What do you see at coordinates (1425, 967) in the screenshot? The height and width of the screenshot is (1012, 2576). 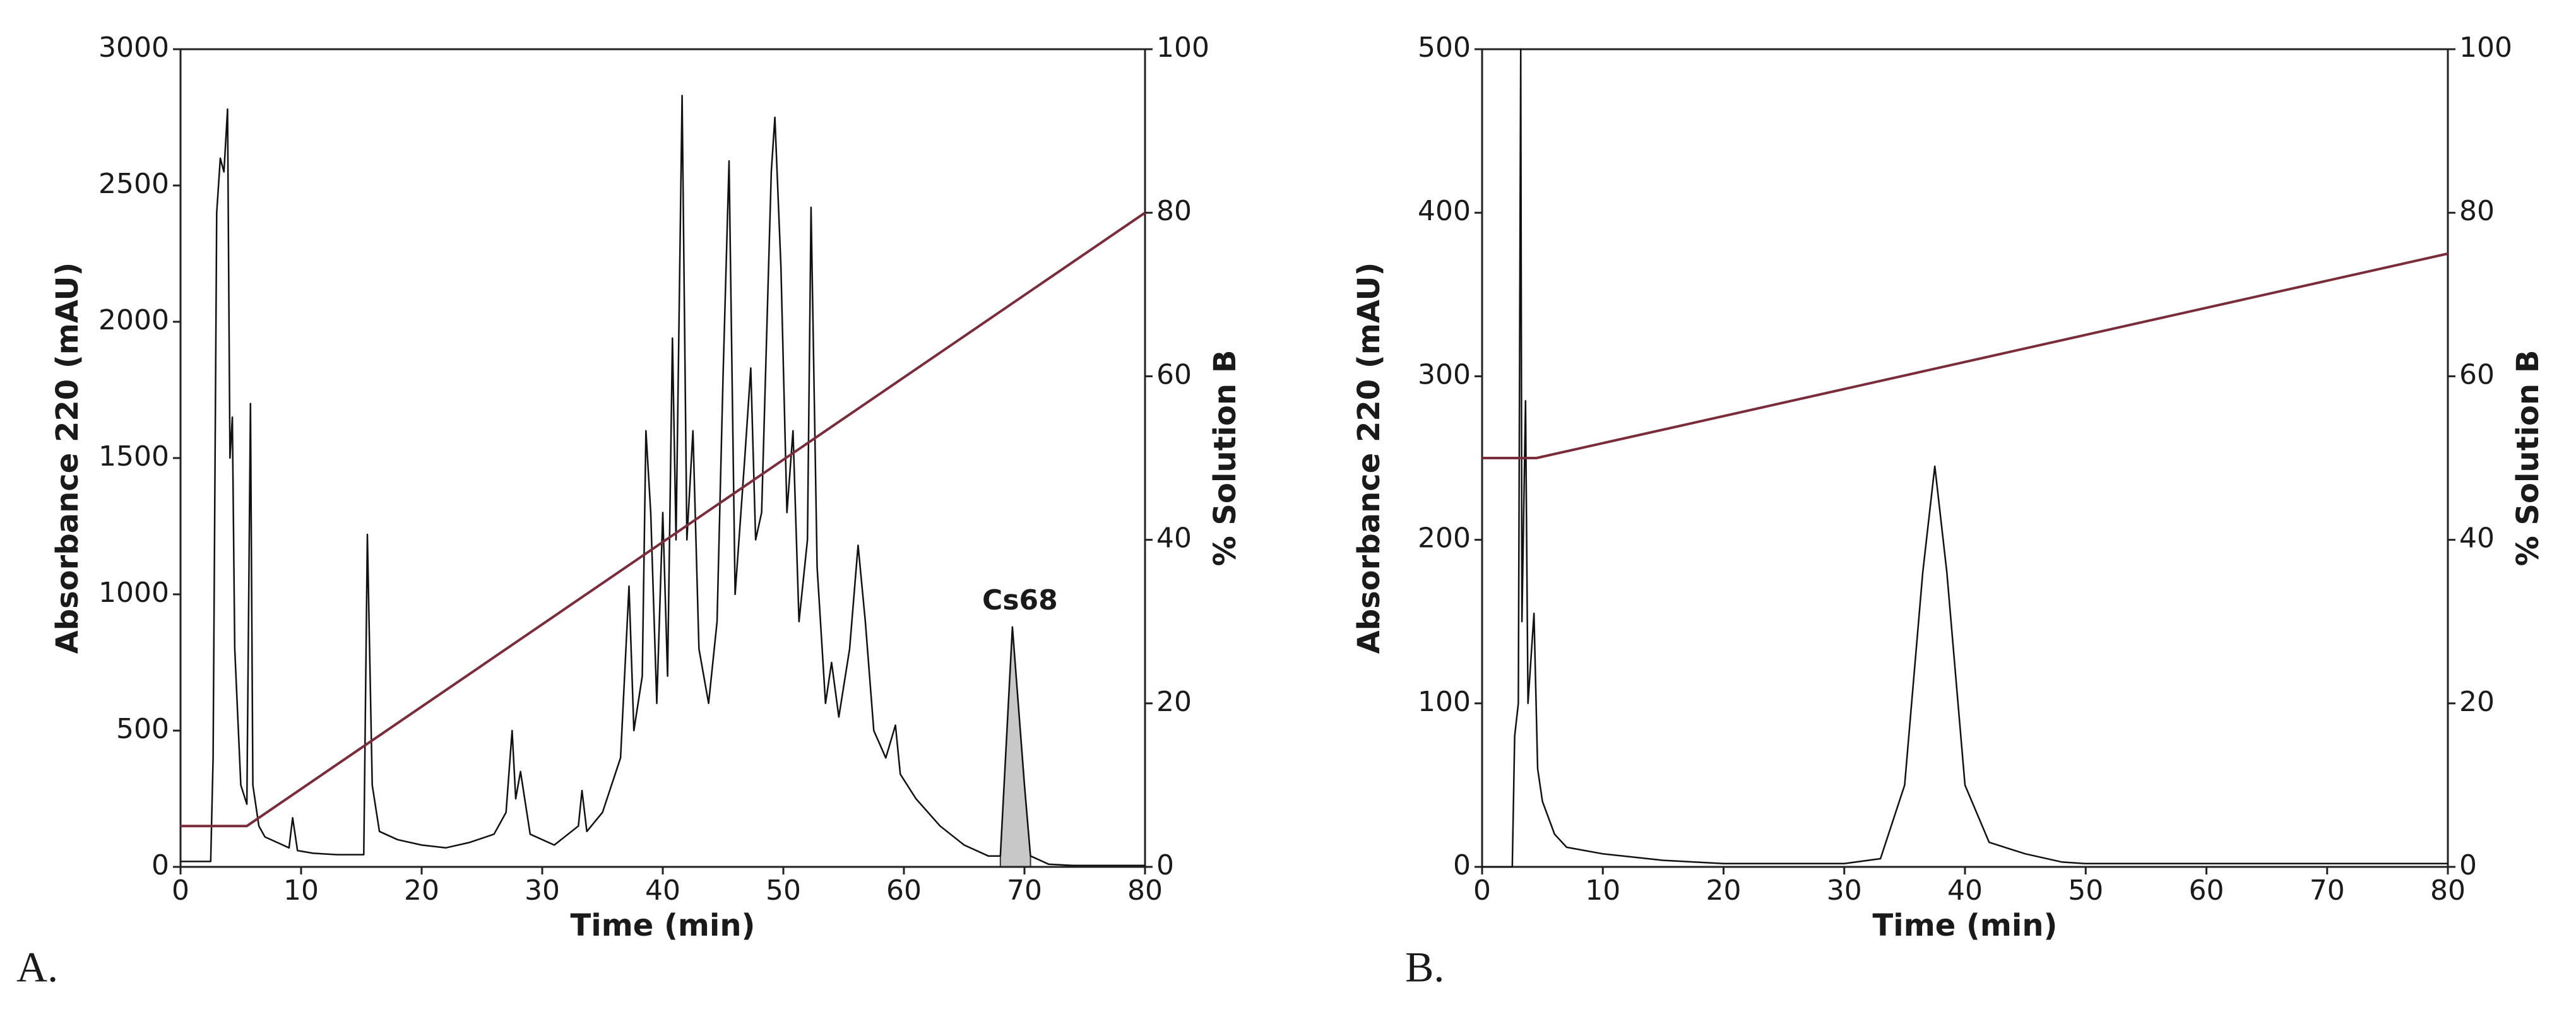 I see `panel-label: B.` at bounding box center [1425, 967].